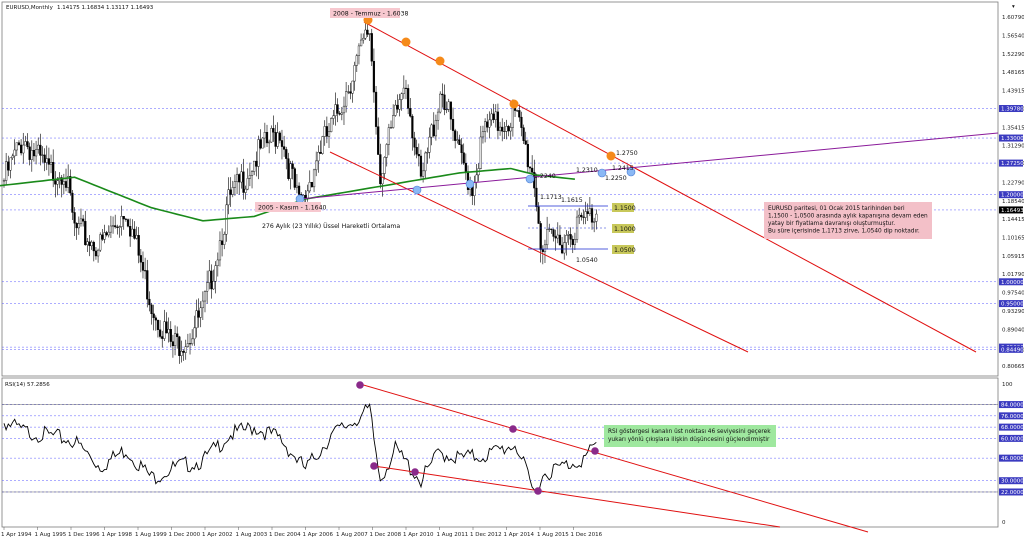  I want to click on price-tick-label: 0.80665, so click(1013, 367).